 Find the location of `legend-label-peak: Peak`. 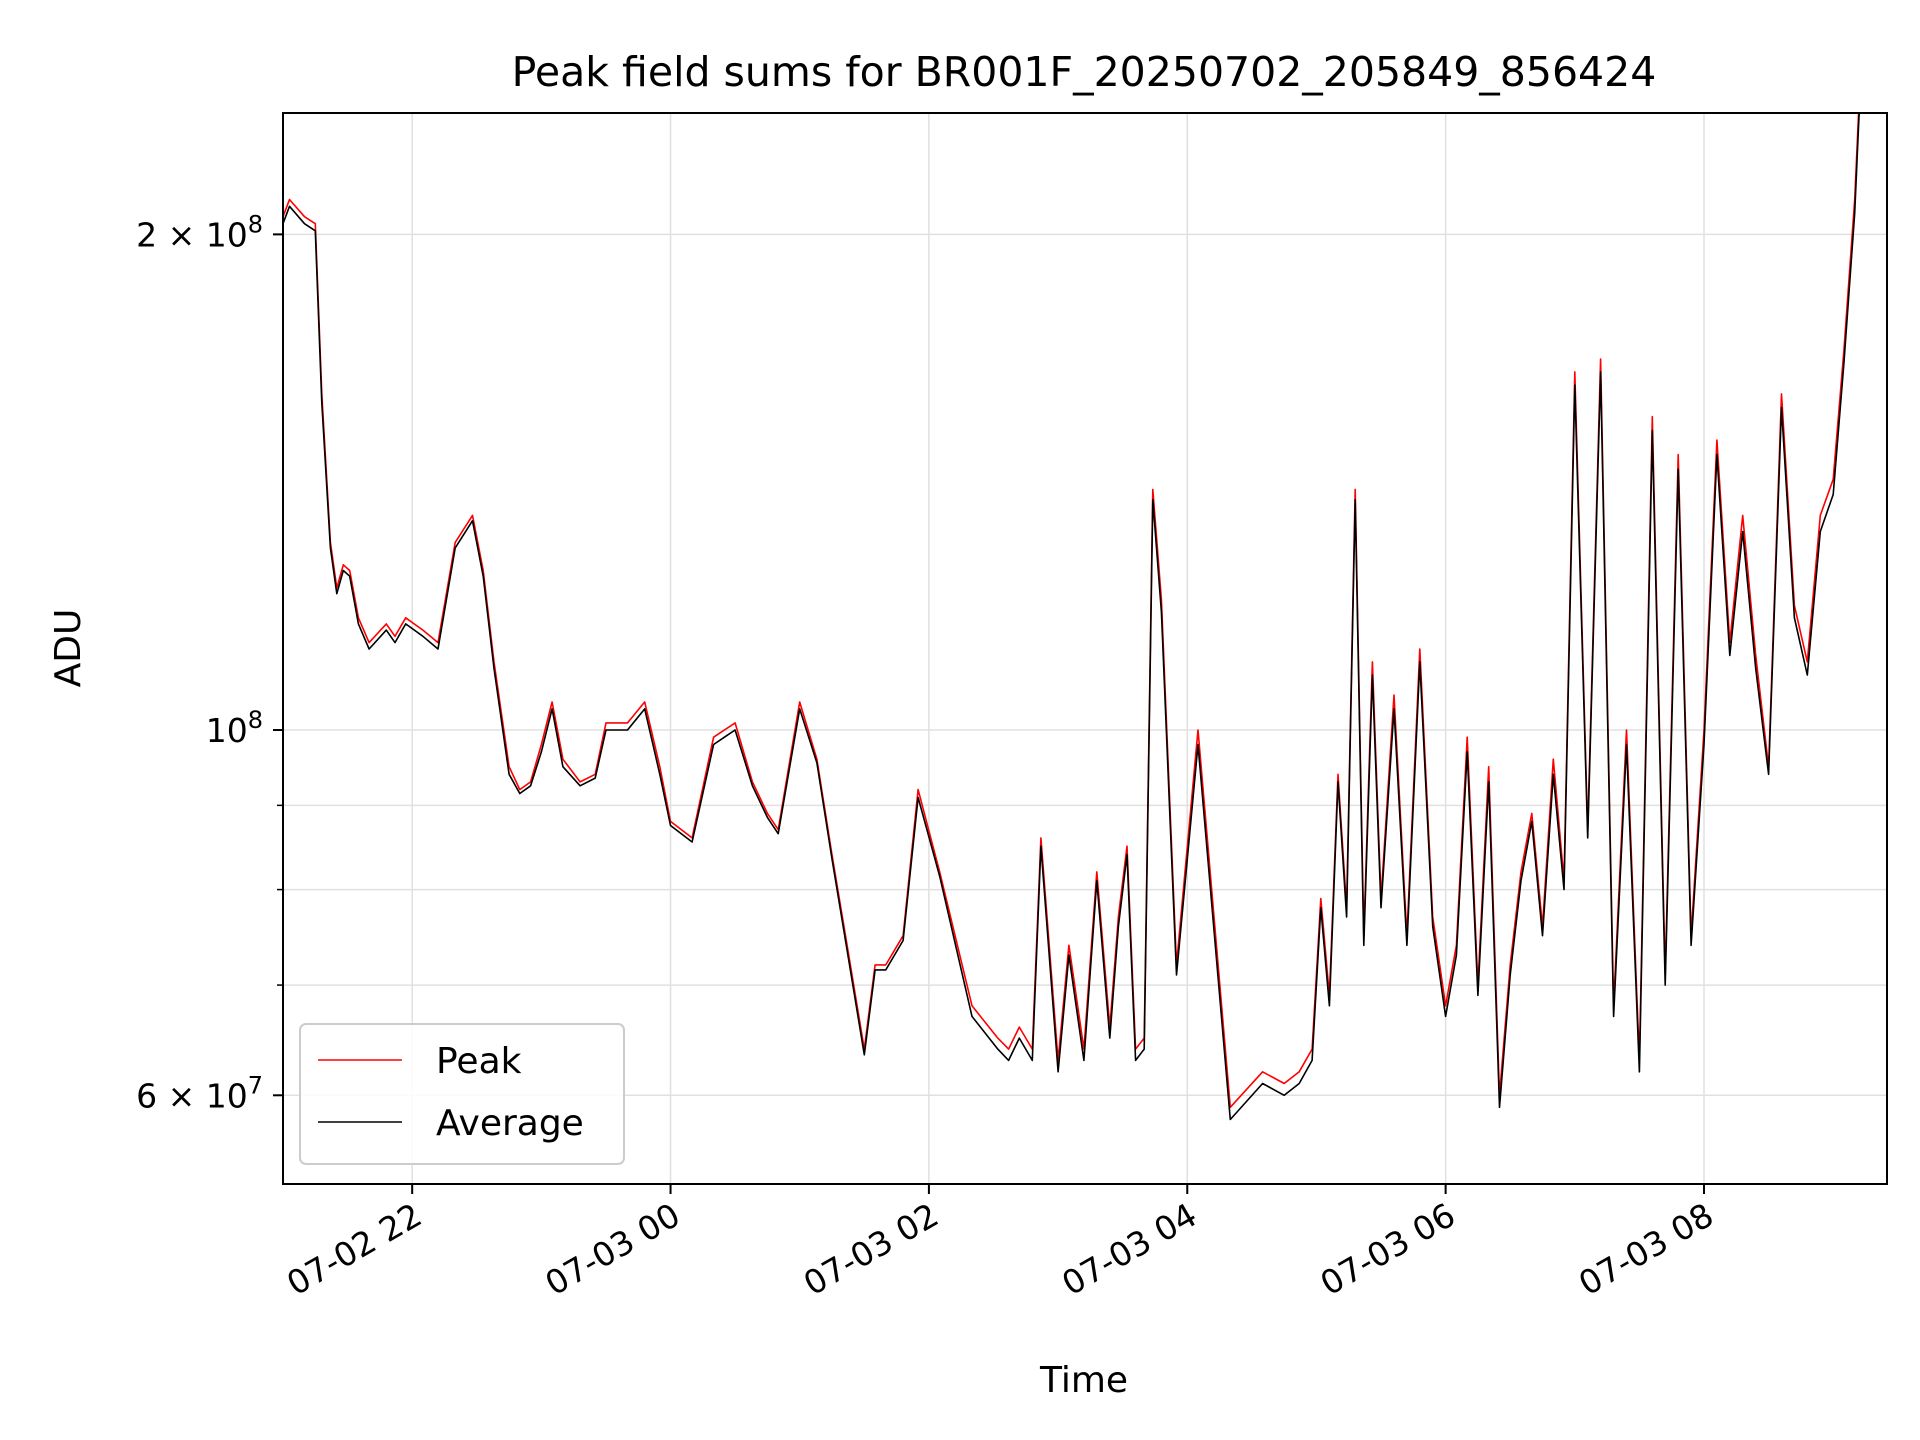

legend-label-peak: Peak is located at coordinates (479, 1061).